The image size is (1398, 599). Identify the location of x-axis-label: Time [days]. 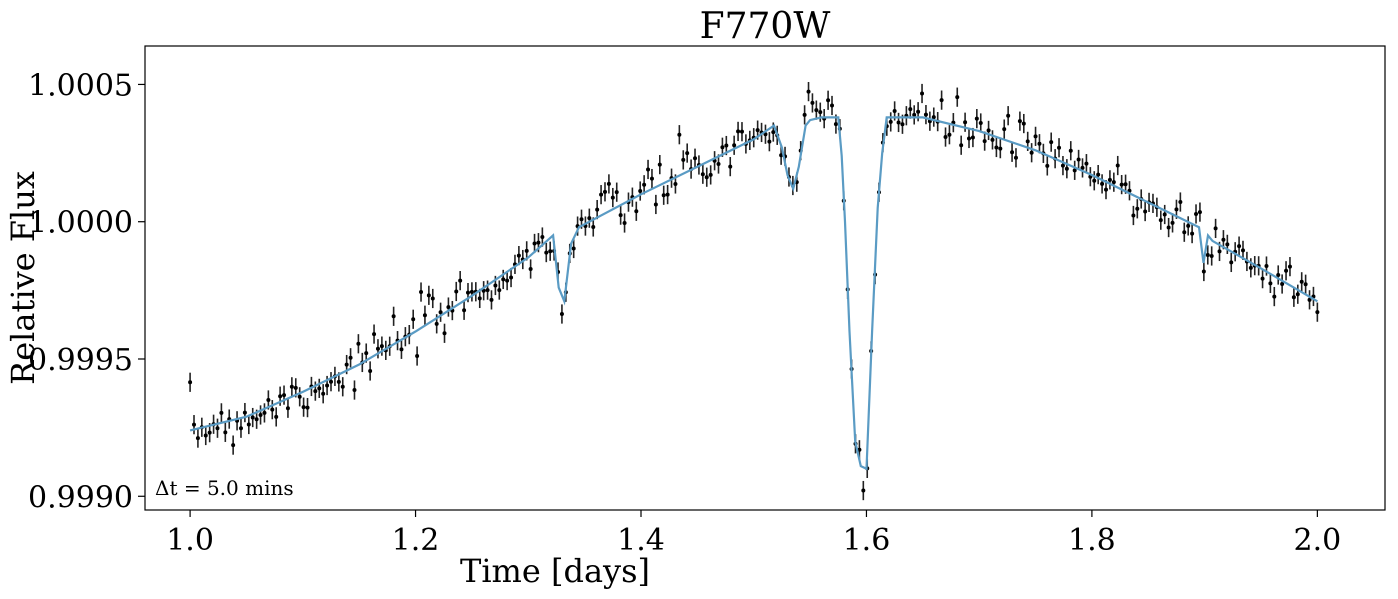
(555, 571).